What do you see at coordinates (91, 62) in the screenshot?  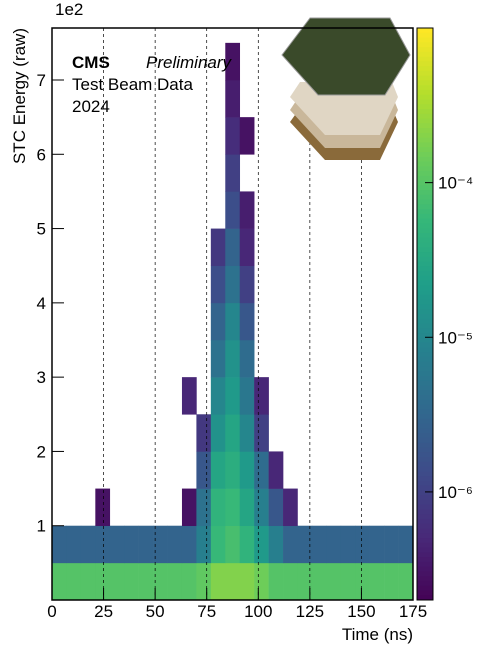 I see `experiment-label: CMS` at bounding box center [91, 62].